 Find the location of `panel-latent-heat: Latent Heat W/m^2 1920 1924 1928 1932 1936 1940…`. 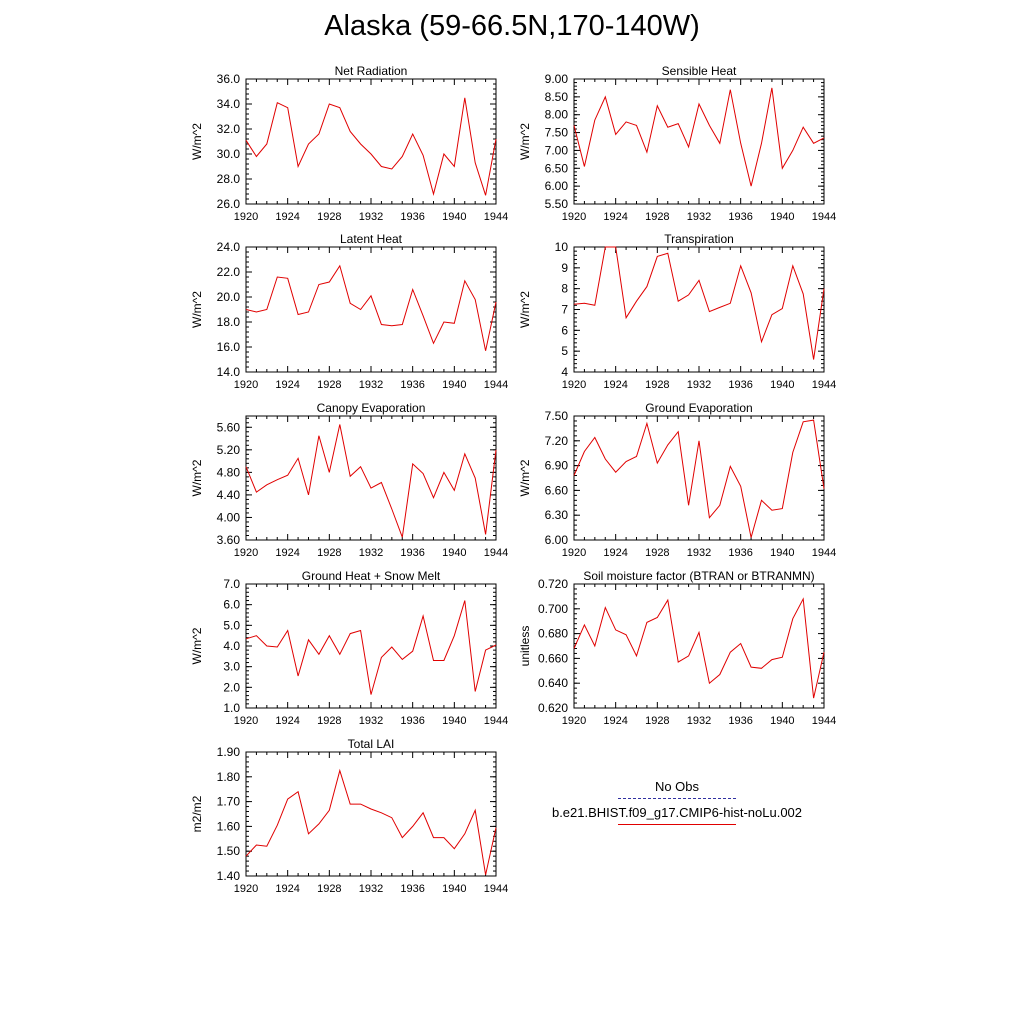

panel-latent-heat: Latent Heat W/m^2 1920 1924 1928 1932 1936 1940… is located at coordinates (349, 311).